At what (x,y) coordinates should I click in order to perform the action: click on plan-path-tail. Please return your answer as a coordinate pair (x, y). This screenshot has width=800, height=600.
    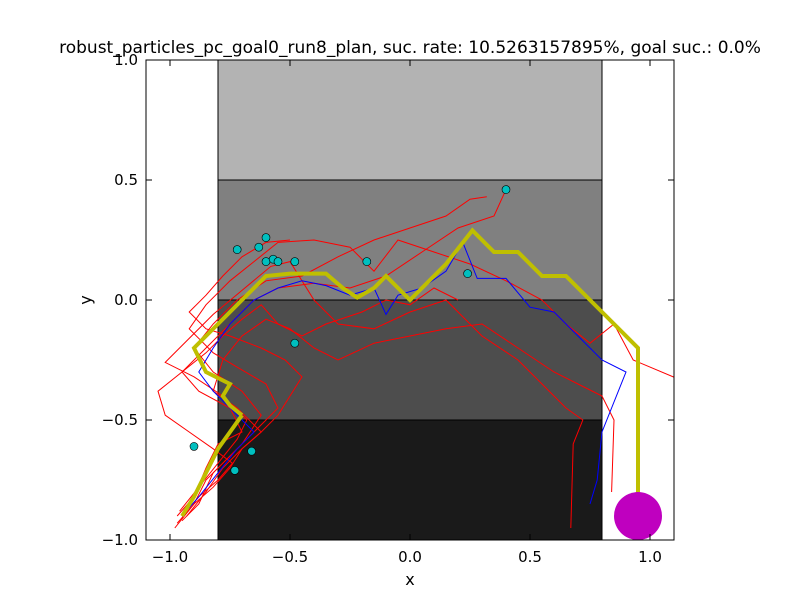
    Looking at the image, I should click on (212, 466).